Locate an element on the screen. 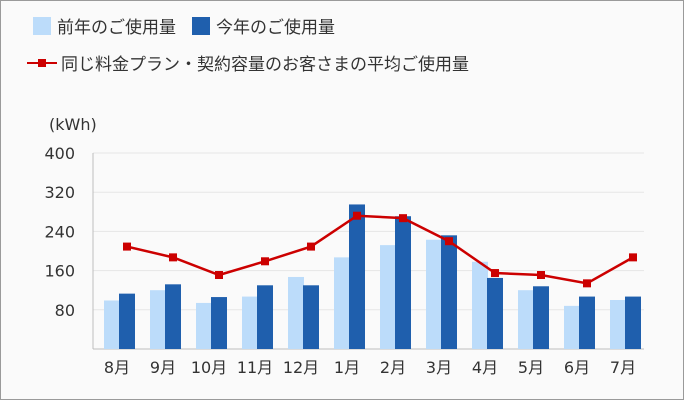  legend-label-average: 同じ料金プラン・契約容量のお客さまの平均ご使用量 is located at coordinates (265, 65).